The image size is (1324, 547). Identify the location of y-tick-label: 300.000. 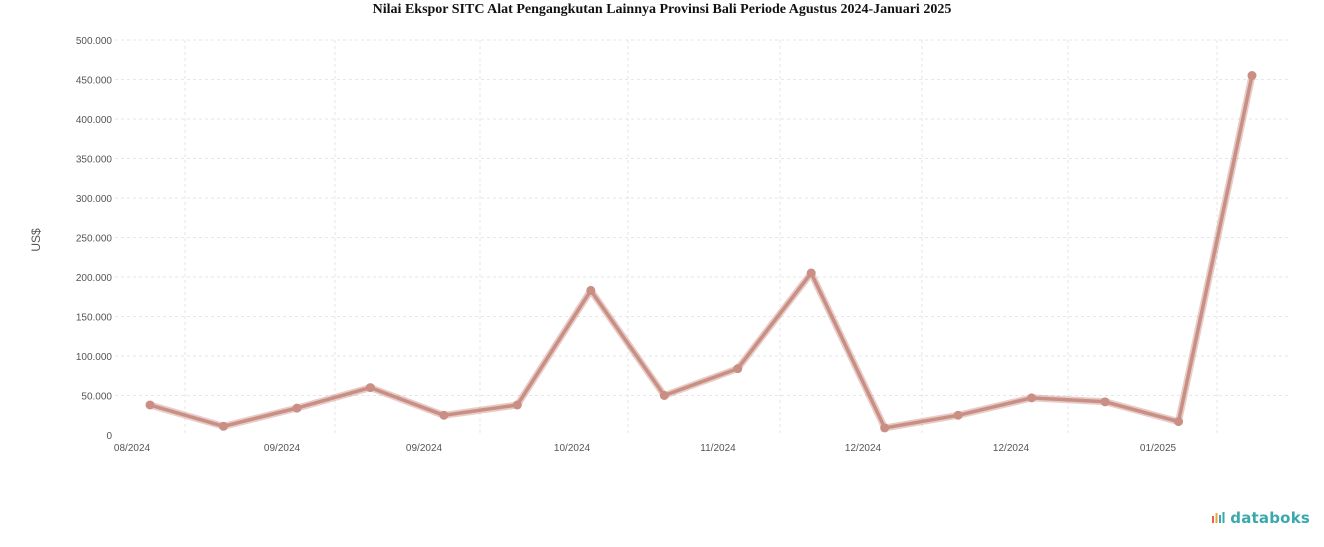
(94, 199).